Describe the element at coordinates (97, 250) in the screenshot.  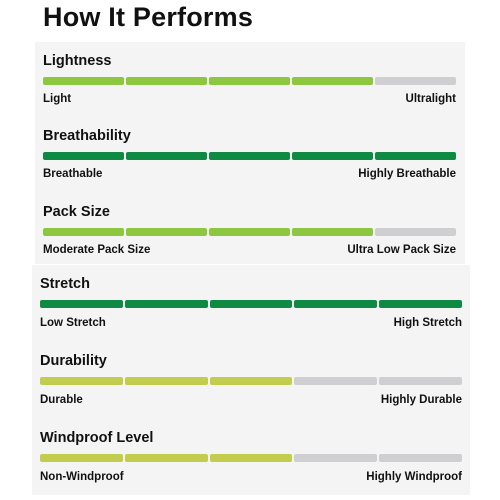
I see `pack-size-min-label: Moderate Pack Size` at that location.